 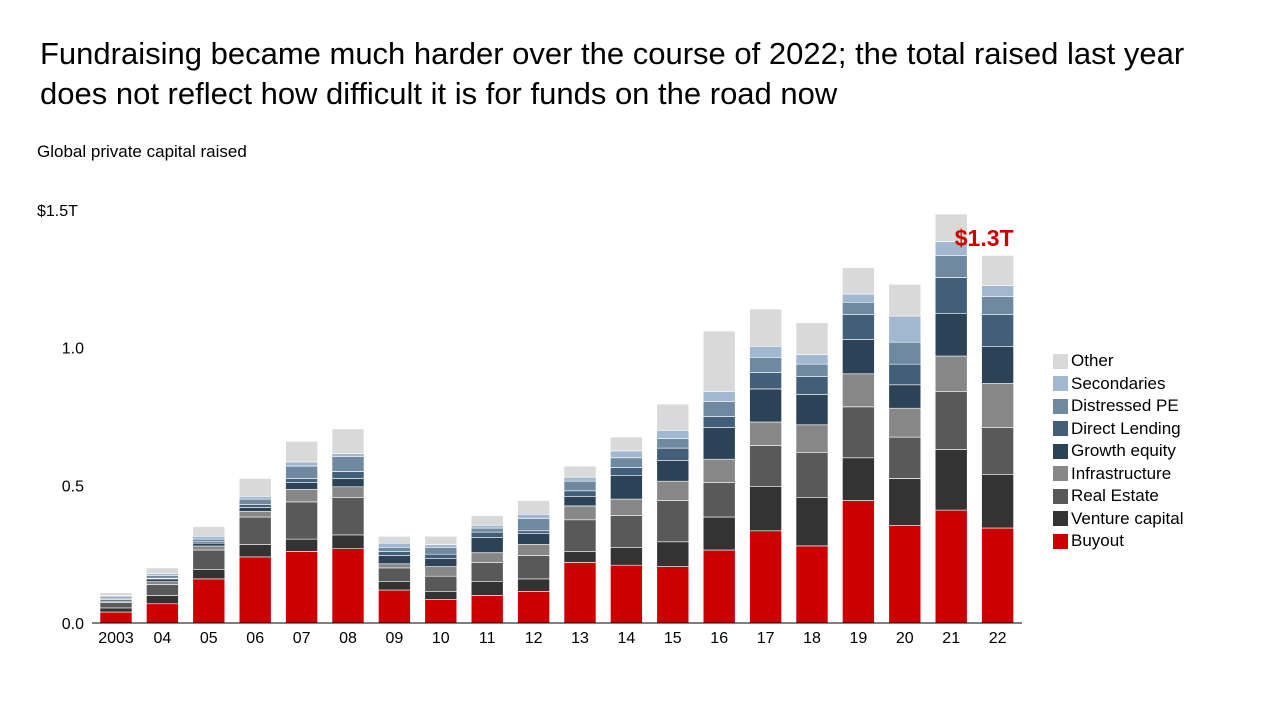 What do you see at coordinates (1125, 406) in the screenshot?
I see `legend-label: Distressed PE` at bounding box center [1125, 406].